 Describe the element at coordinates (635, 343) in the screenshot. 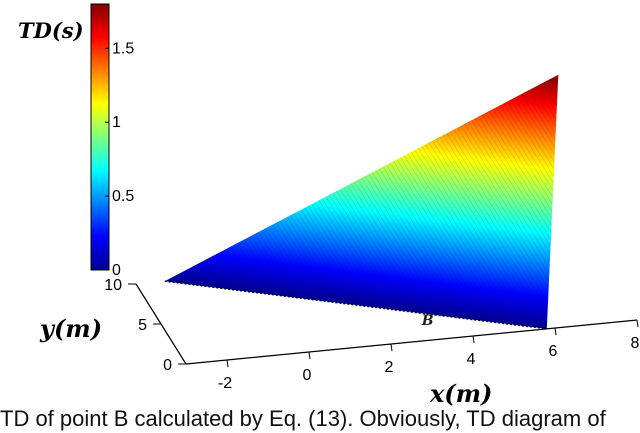

I see `x-tick-label: 8` at that location.